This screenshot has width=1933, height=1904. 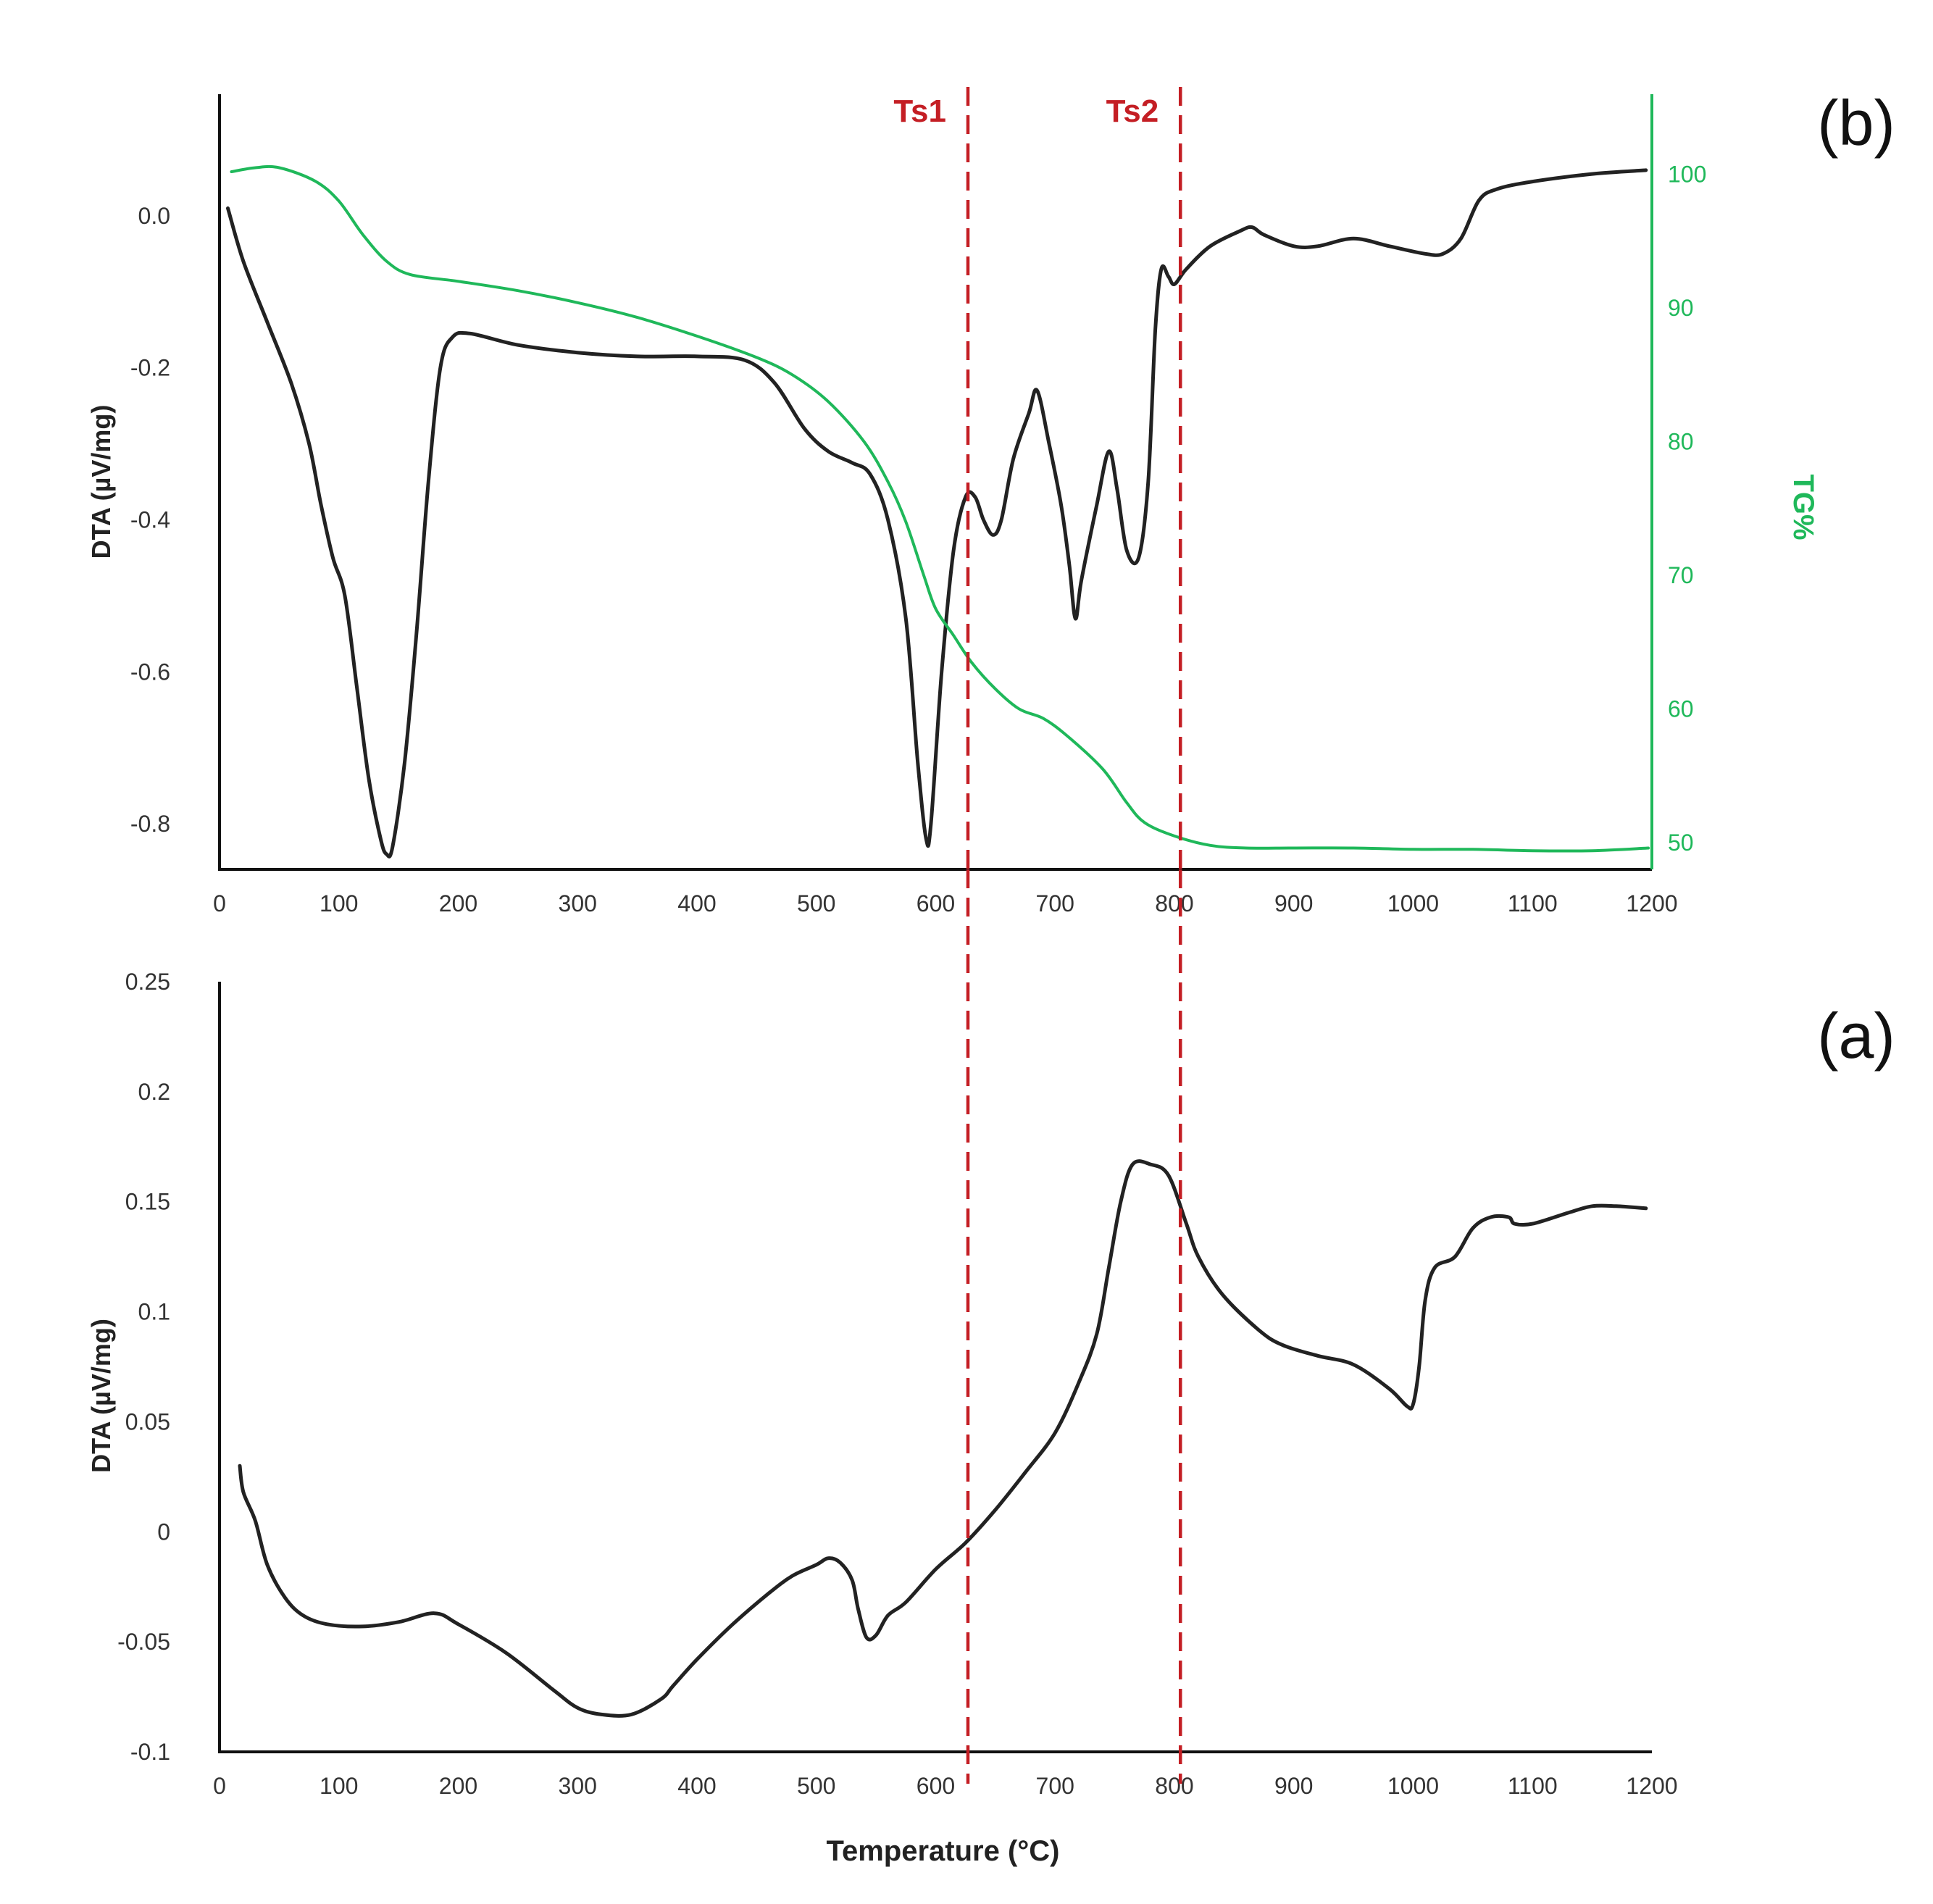 I want to click on panel-label-a: (a), so click(x=1856, y=1036).